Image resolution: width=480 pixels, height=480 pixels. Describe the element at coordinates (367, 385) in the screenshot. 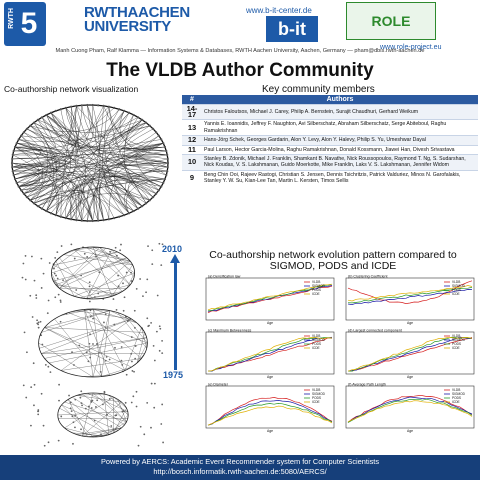

I see `plot-title: (f) Average Path Length` at that location.